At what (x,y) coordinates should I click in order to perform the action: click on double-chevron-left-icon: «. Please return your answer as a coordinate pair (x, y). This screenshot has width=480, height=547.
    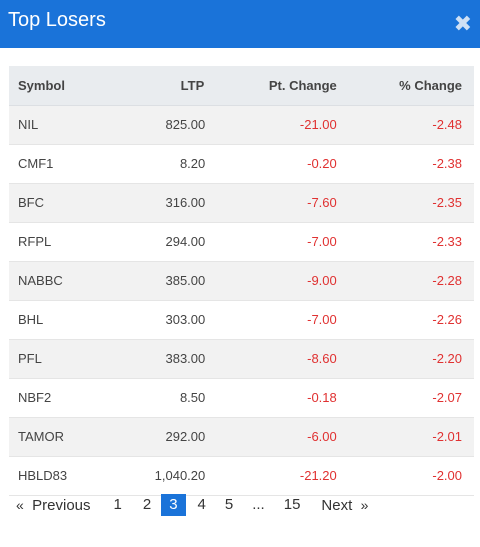
    Looking at the image, I should click on (20, 505).